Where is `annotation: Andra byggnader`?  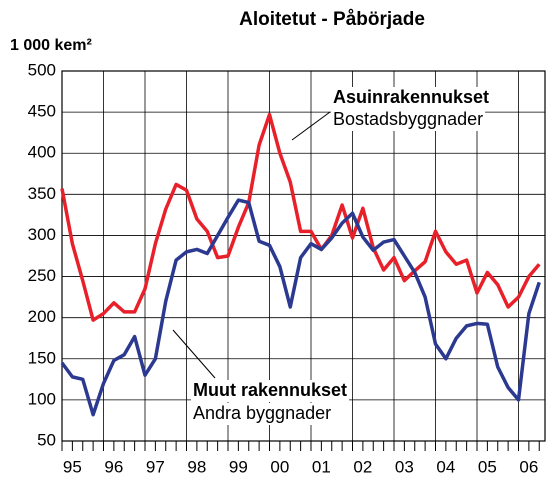 annotation: Andra byggnader is located at coordinates (262, 413).